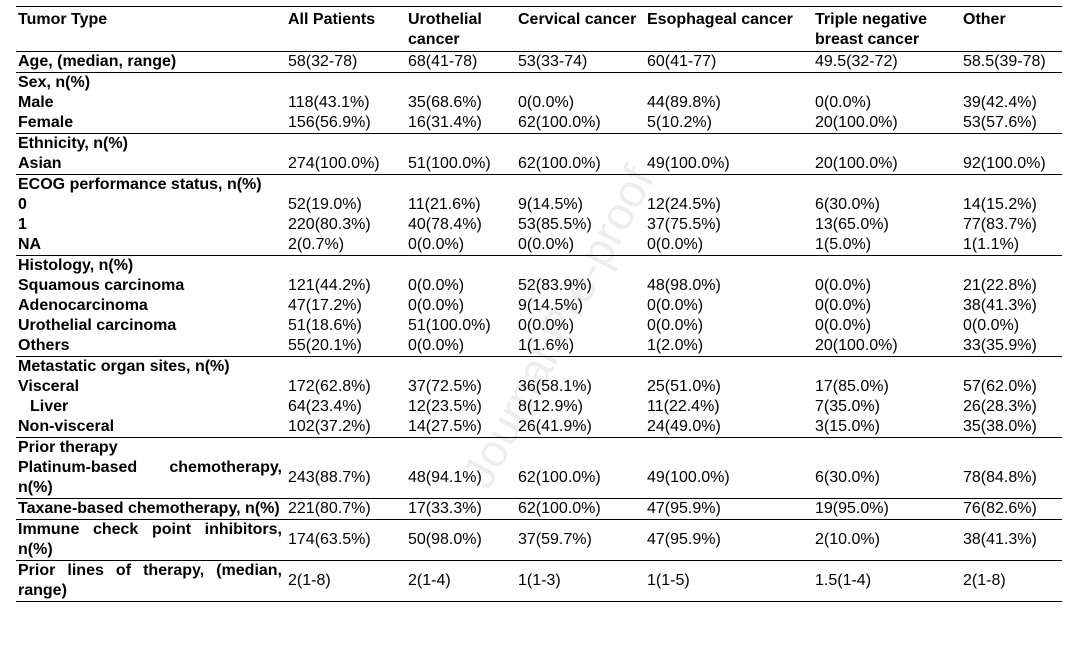 This screenshot has height=647, width=1080. Describe the element at coordinates (329, 102) in the screenshot. I see `table-cell: 118(43.1%)` at that location.